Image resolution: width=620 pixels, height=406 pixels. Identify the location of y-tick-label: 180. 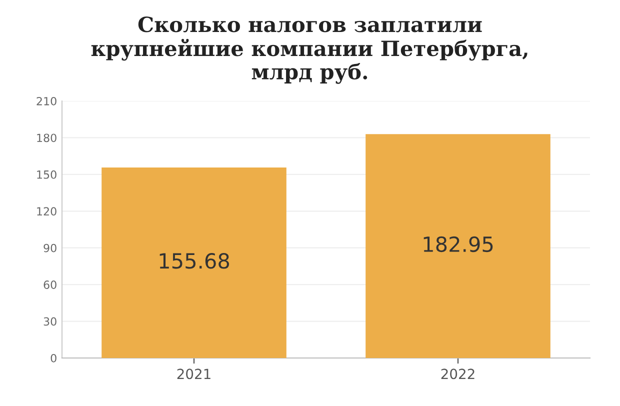
(46, 138).